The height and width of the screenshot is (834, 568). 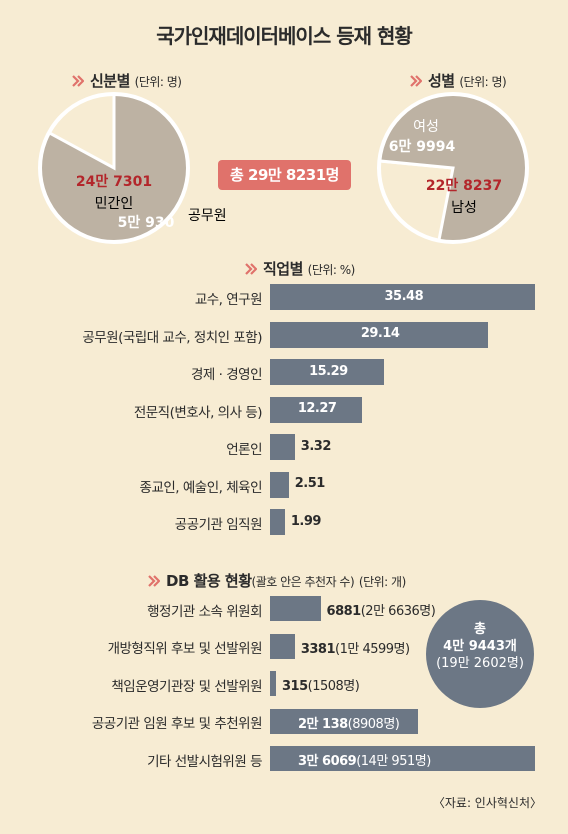 I want to click on job-label: 종교인, 예술인, 체육인, so click(x=201, y=487).